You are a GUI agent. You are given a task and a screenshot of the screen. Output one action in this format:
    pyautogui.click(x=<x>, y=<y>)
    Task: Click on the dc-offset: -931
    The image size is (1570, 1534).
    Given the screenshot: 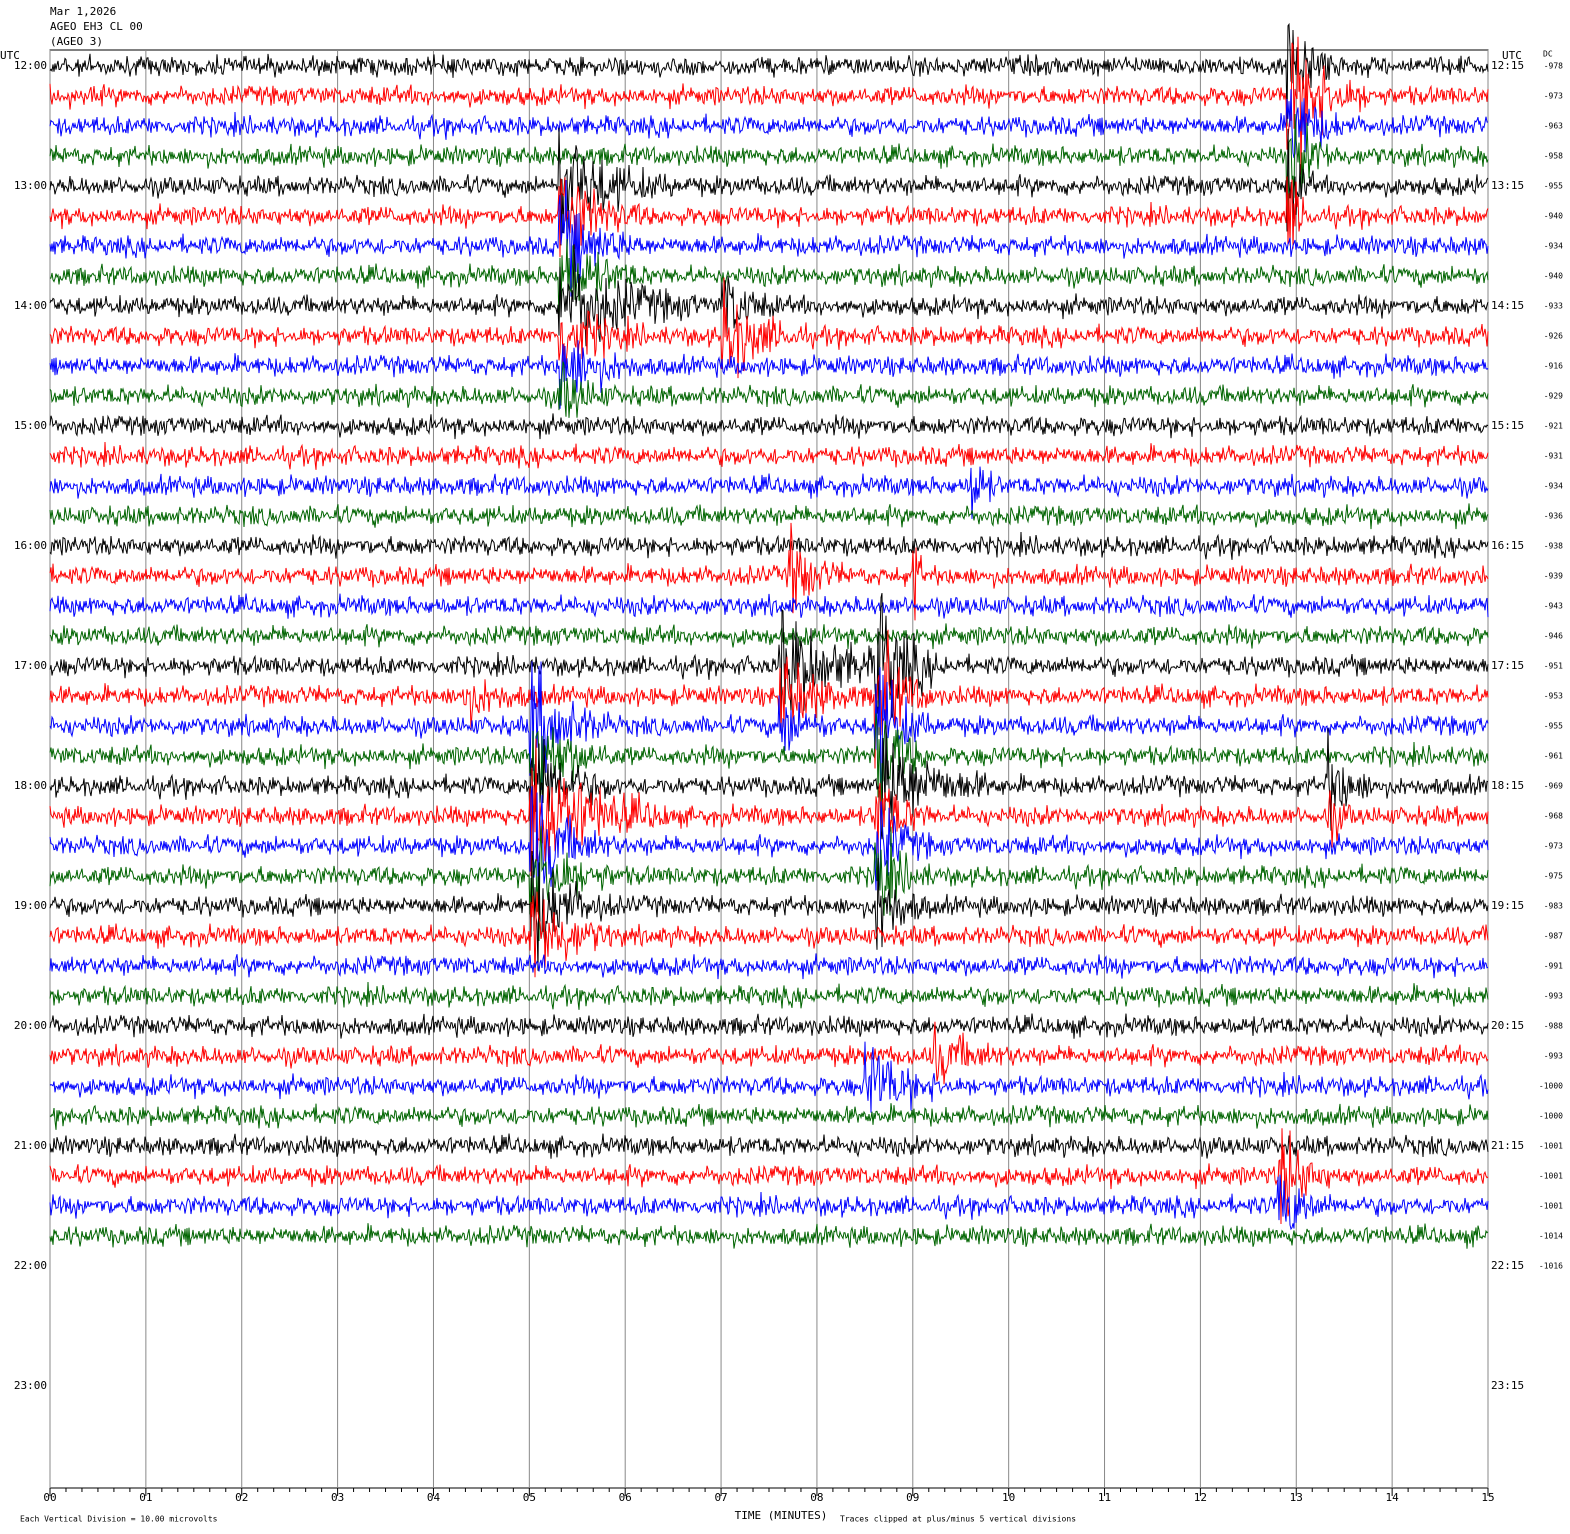 What is the action you would take?
    pyautogui.click(x=1553, y=456)
    